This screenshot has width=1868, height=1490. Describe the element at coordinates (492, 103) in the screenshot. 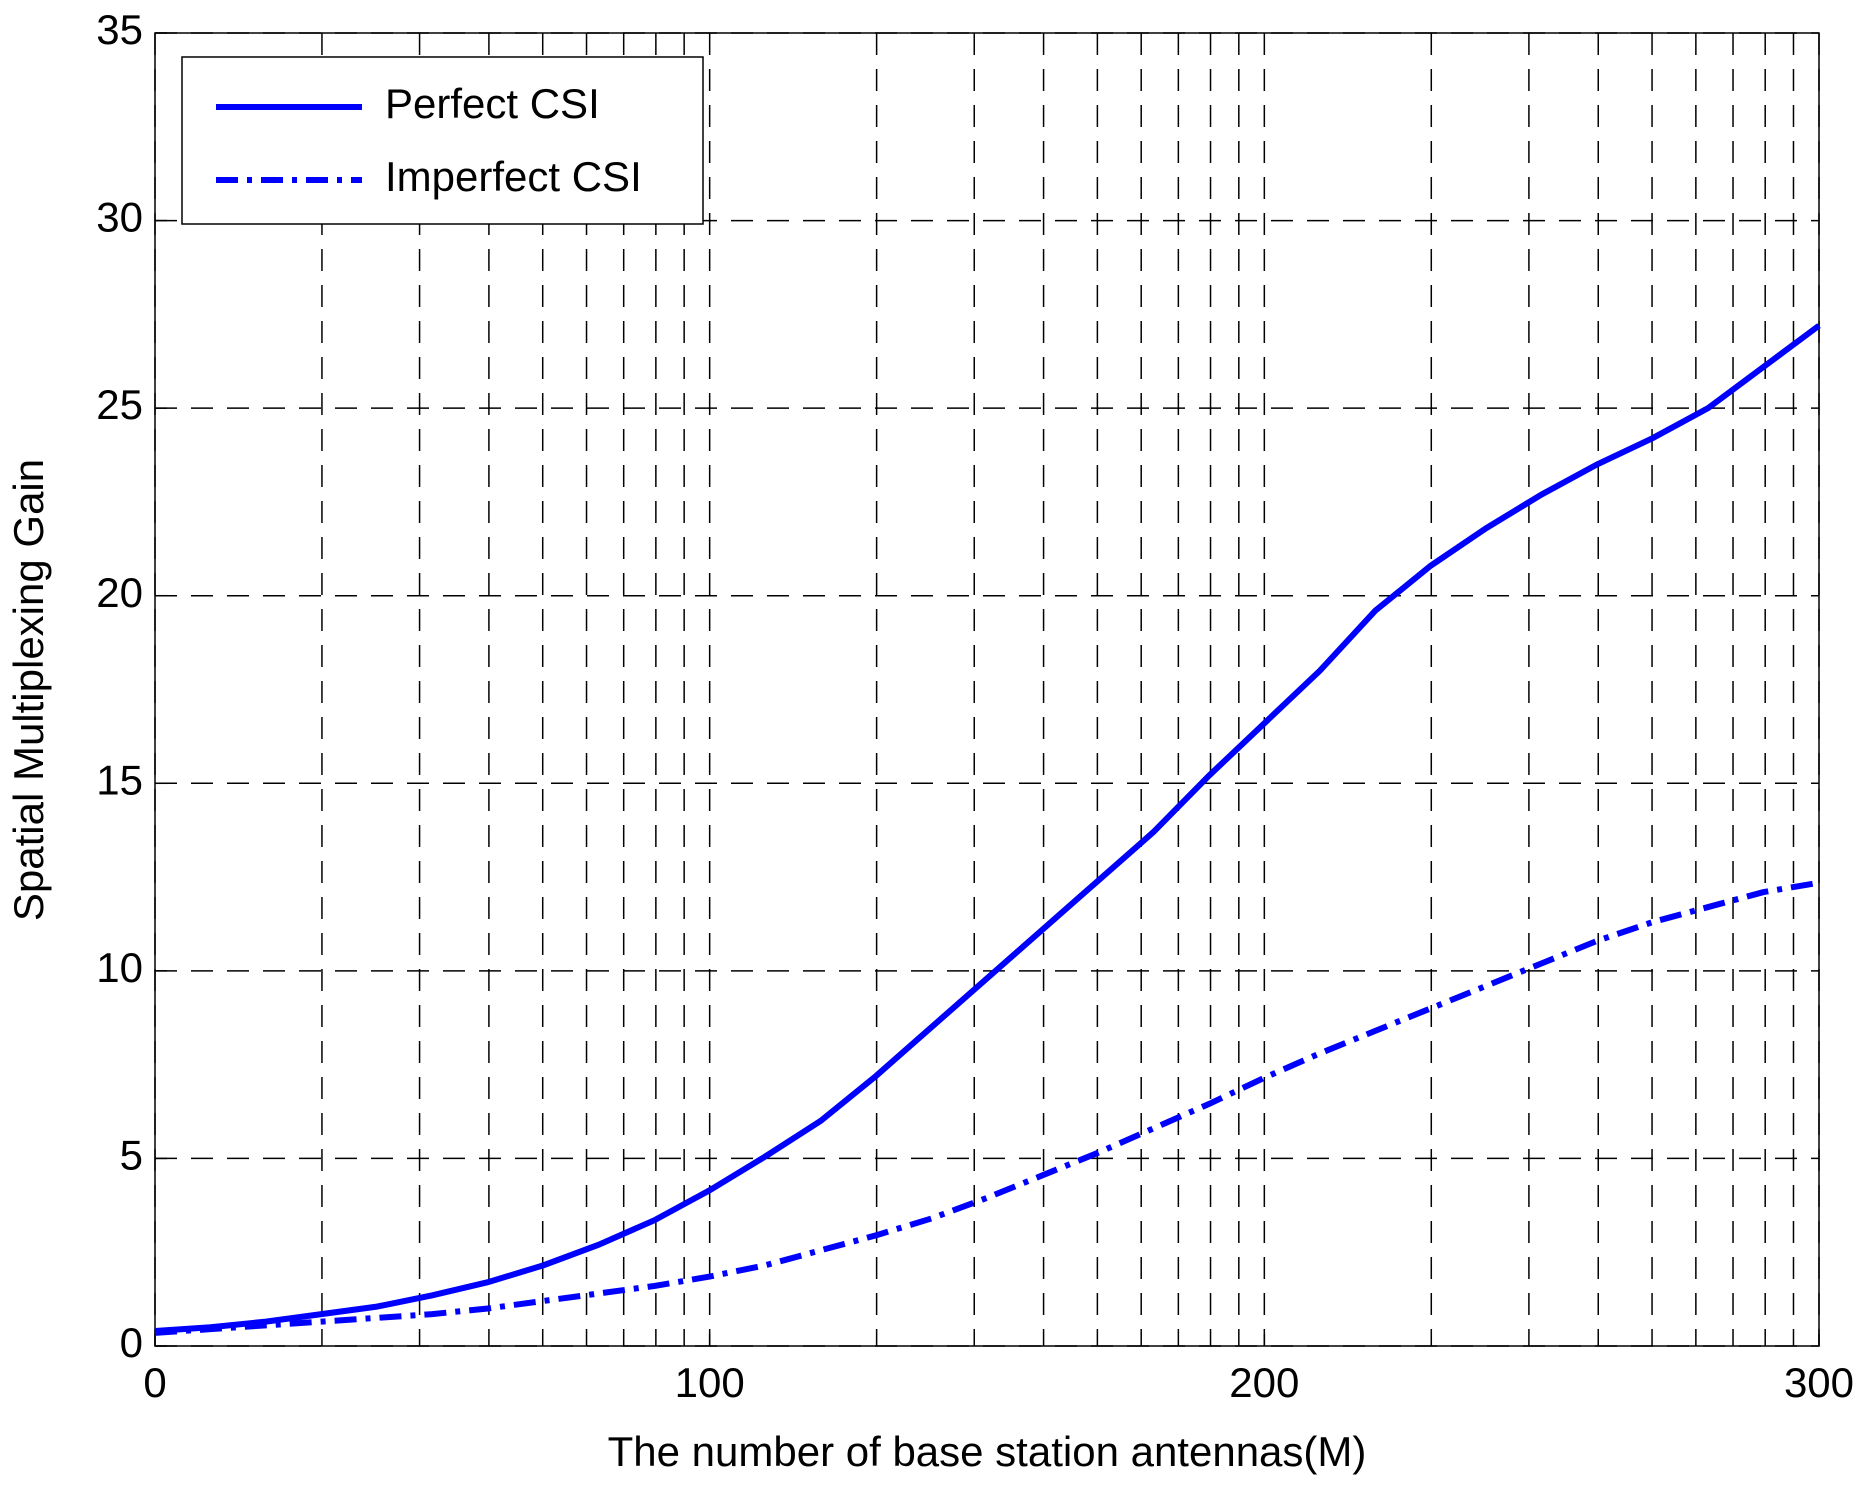

I see `legend-label: Perfect CSI` at that location.